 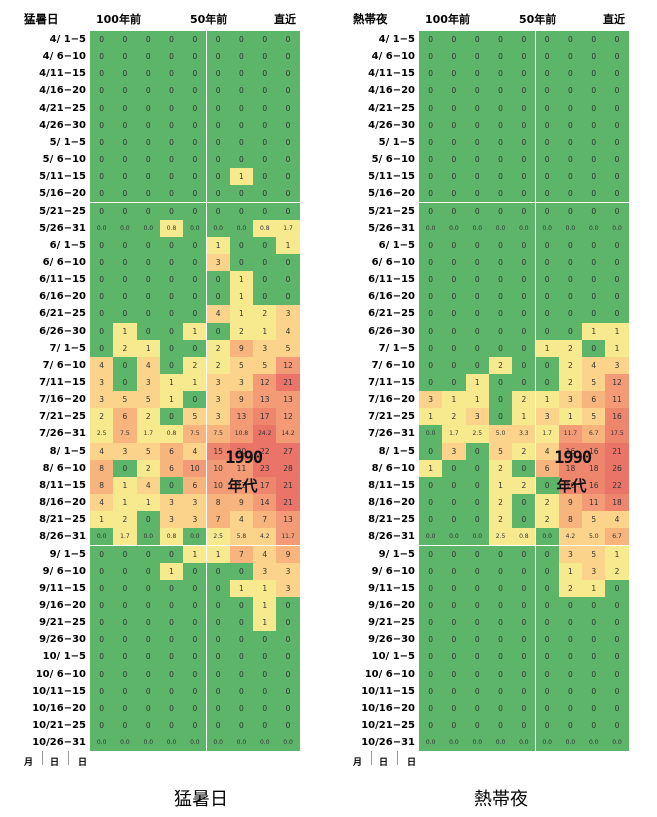 What do you see at coordinates (64, 571) in the screenshot?
I see `row-label: 9/ 6−10` at bounding box center [64, 571].